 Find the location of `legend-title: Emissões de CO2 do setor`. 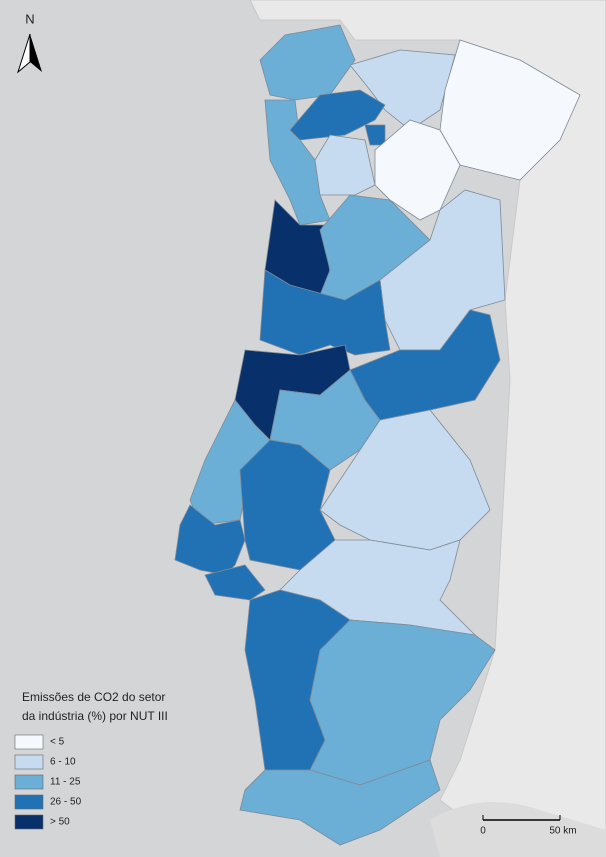

legend-title: Emissões de CO2 do setor is located at coordinates (93, 697).